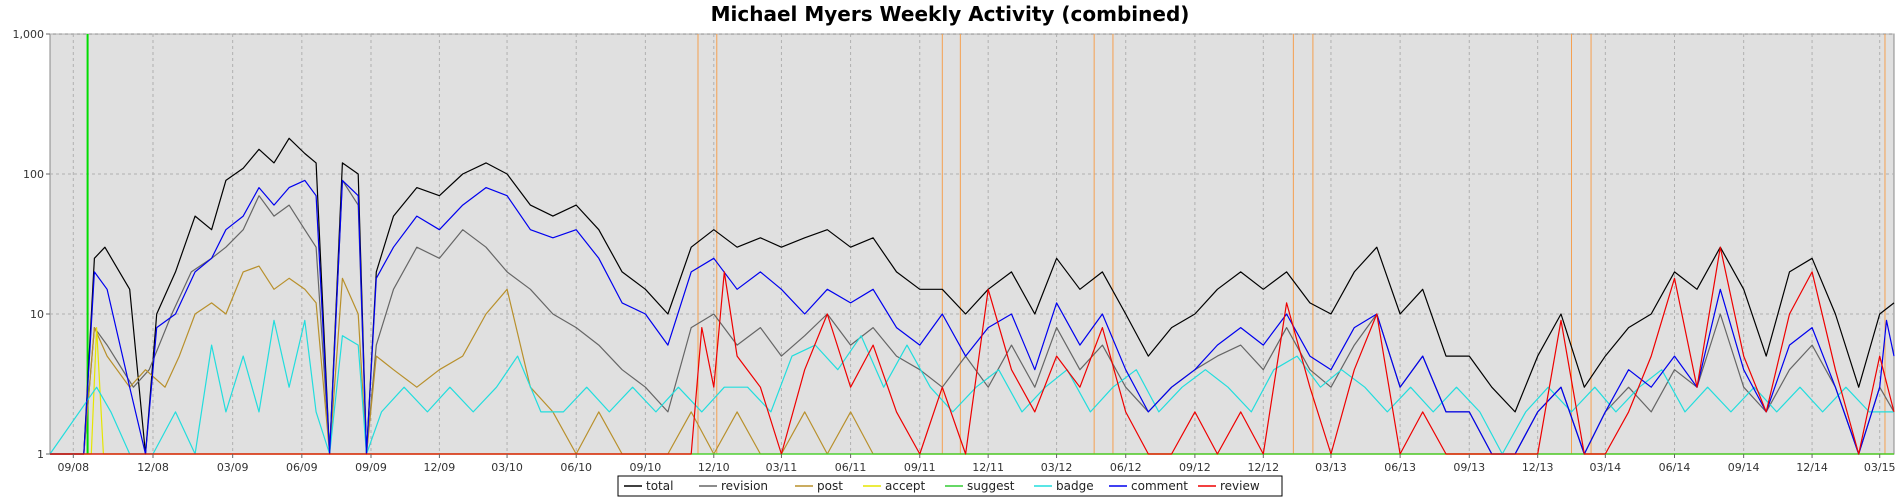  Describe the element at coordinates (920, 467) in the screenshot. I see `x-tick-label: 09/11` at that location.